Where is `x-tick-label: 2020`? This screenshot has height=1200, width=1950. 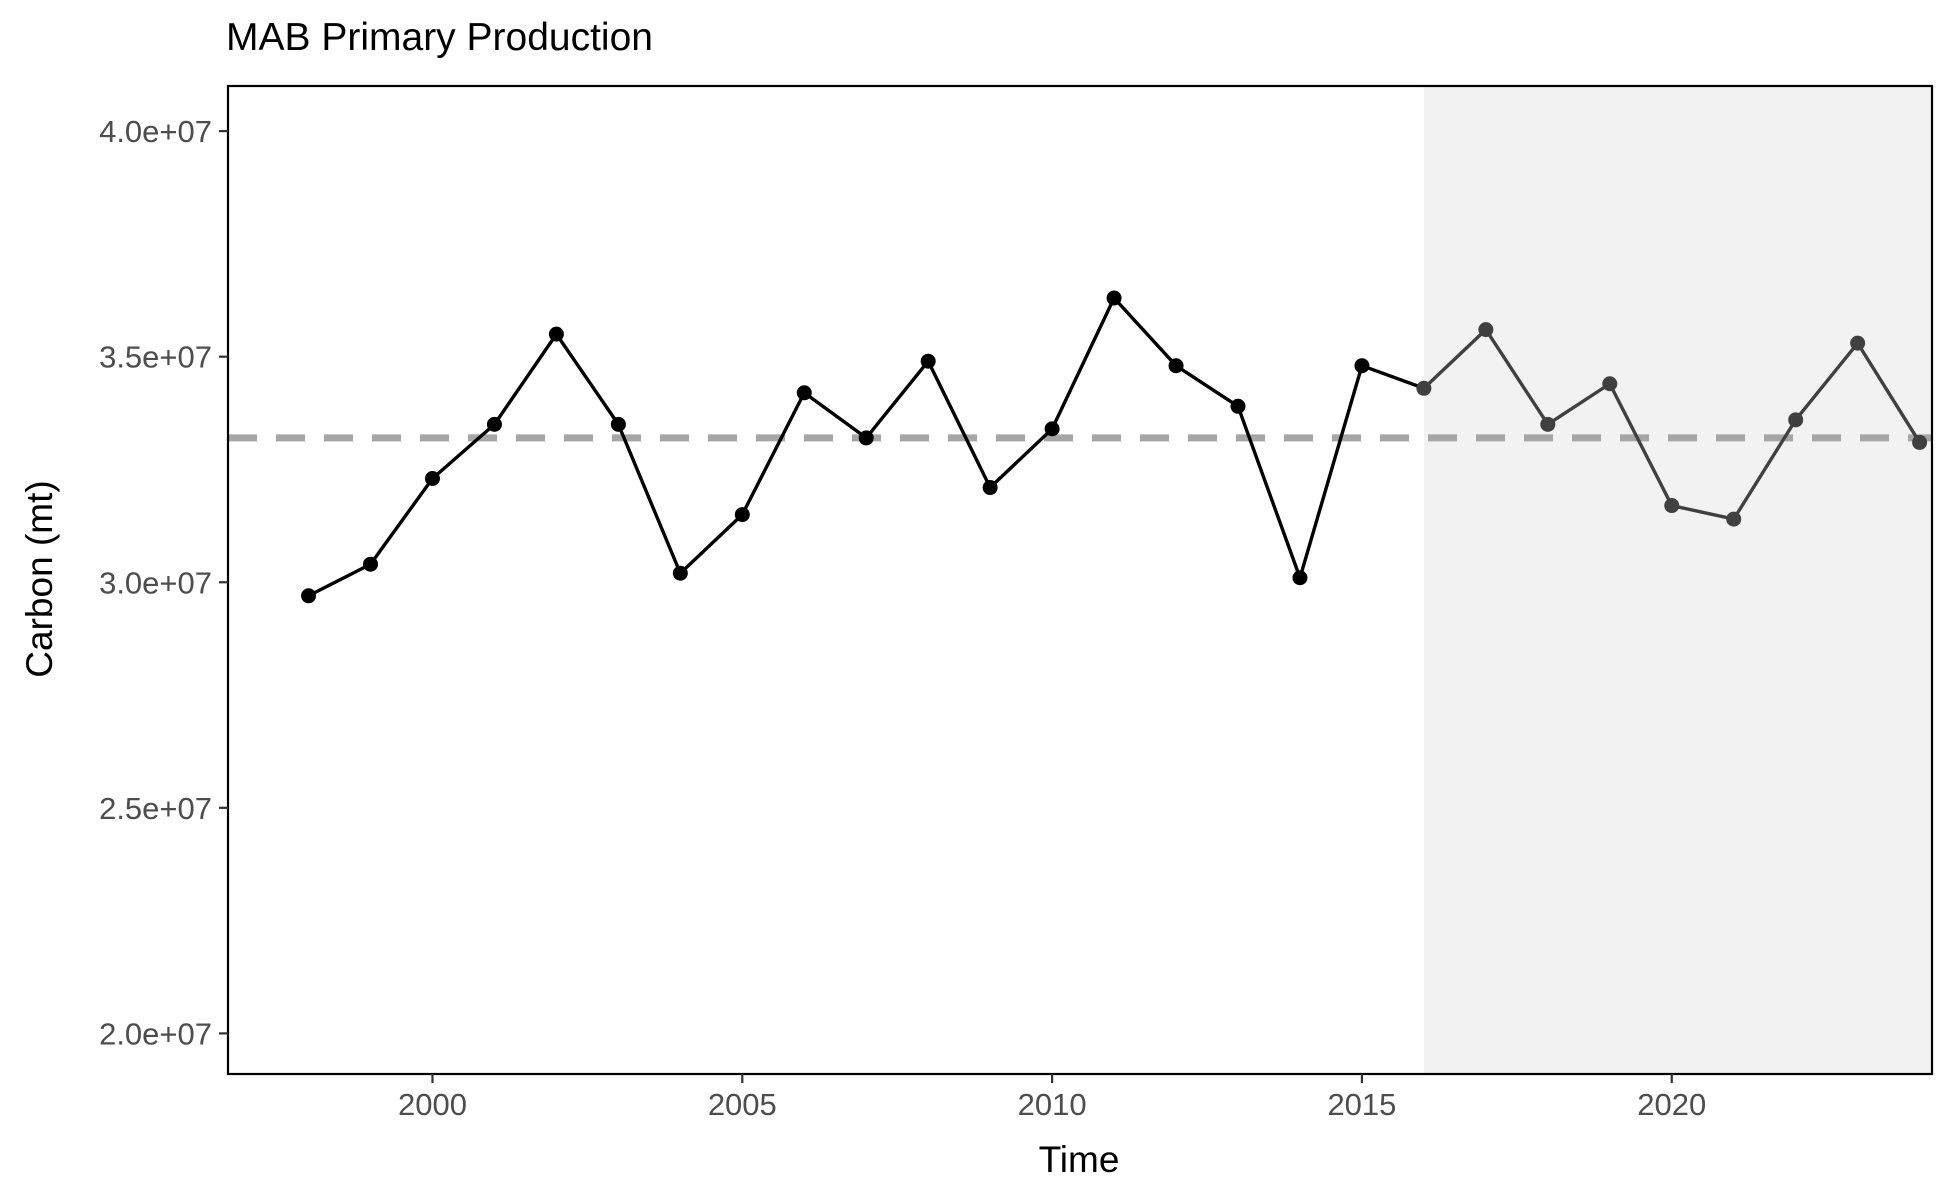
x-tick-label: 2020 is located at coordinates (1671, 1104).